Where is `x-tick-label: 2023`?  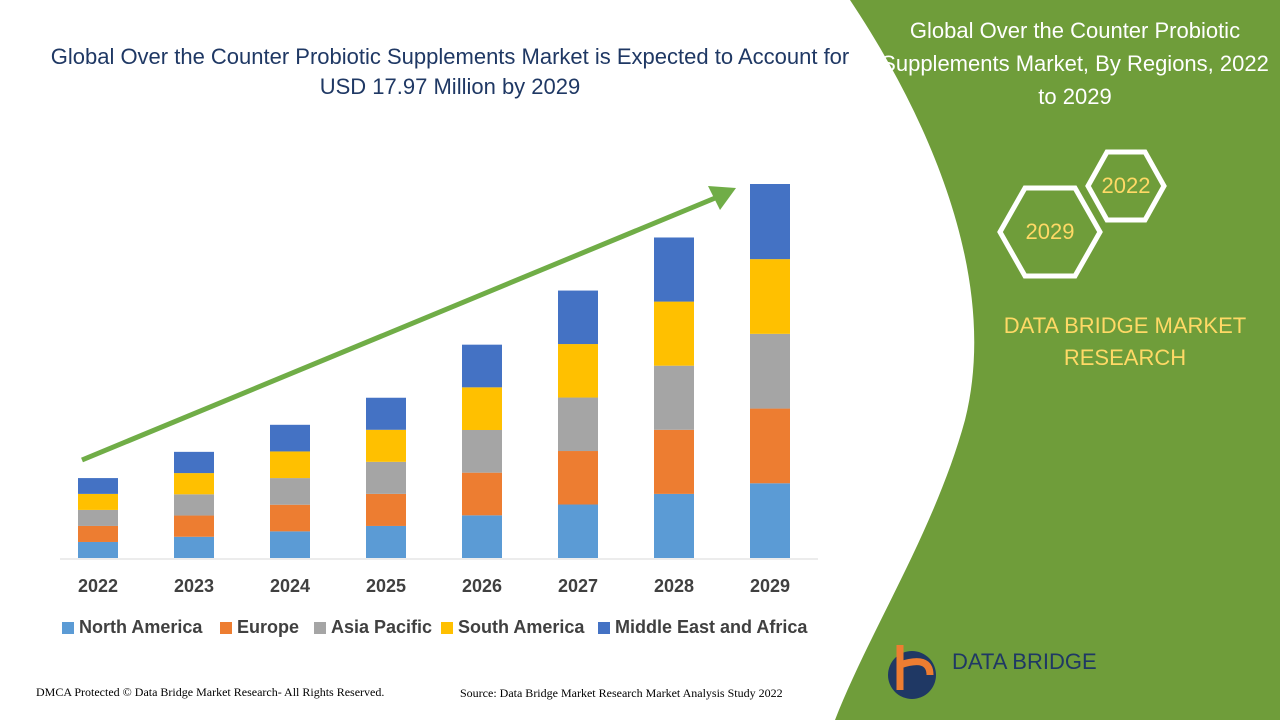 x-tick-label: 2023 is located at coordinates (194, 586).